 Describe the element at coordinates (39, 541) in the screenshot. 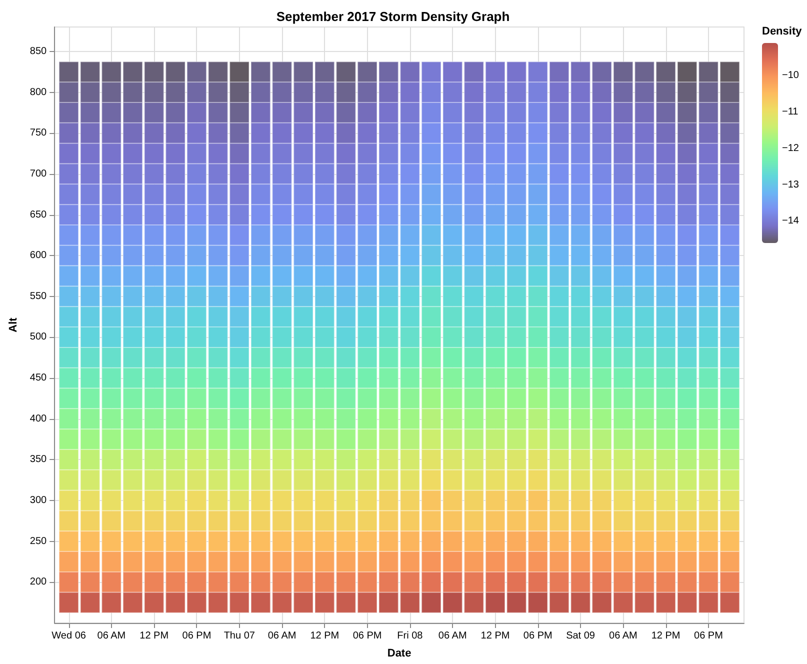

I see `y-tick-label: 250` at that location.